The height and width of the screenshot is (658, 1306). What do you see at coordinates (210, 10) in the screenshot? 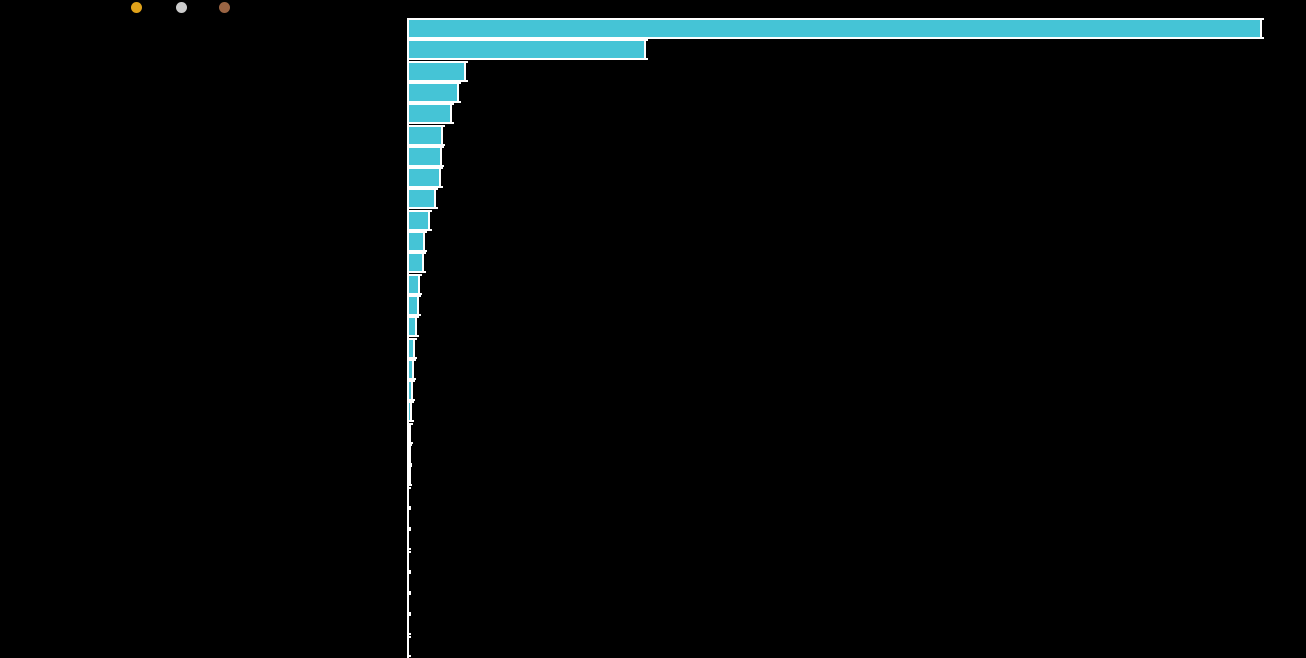
I see `medal-legend` at bounding box center [210, 10].